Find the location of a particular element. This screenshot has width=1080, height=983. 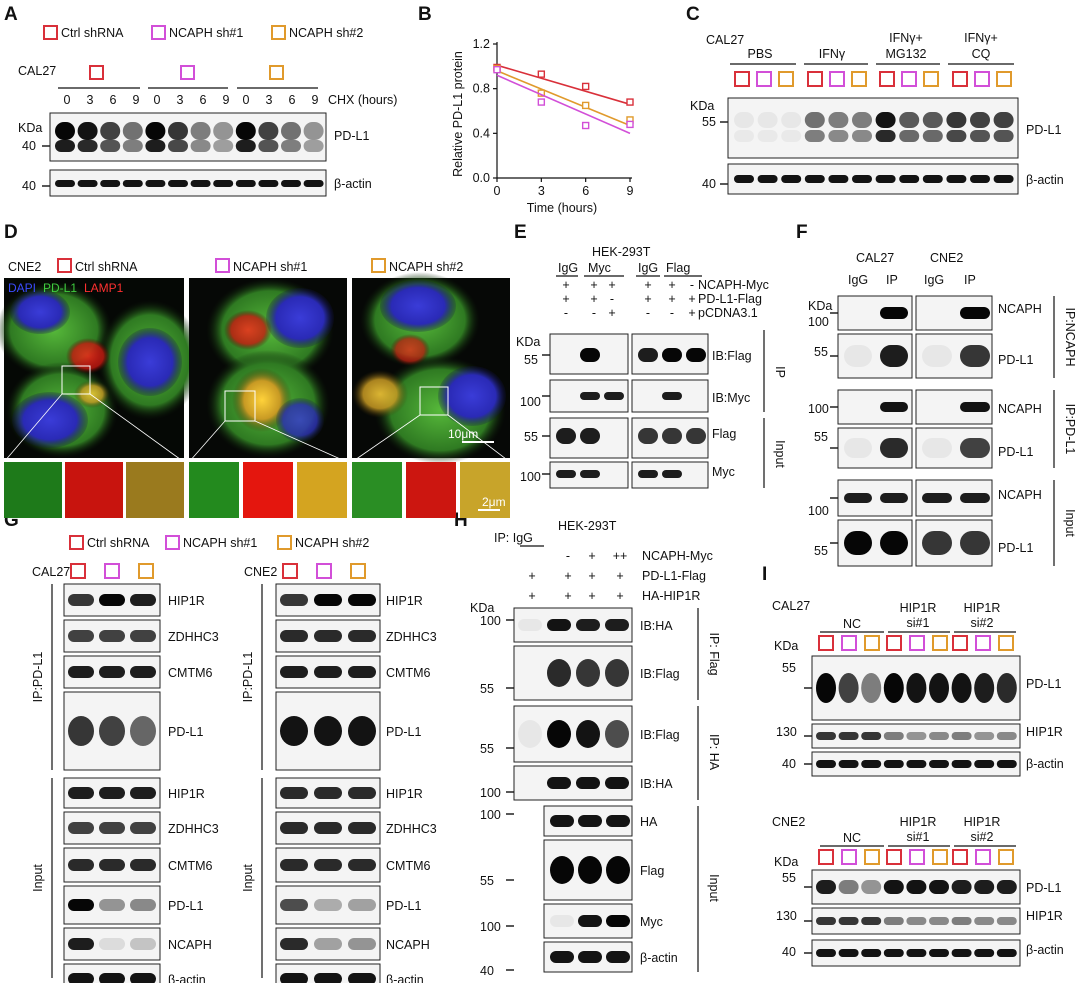

y-tick-label: 1.2 is located at coordinates (481, 44).